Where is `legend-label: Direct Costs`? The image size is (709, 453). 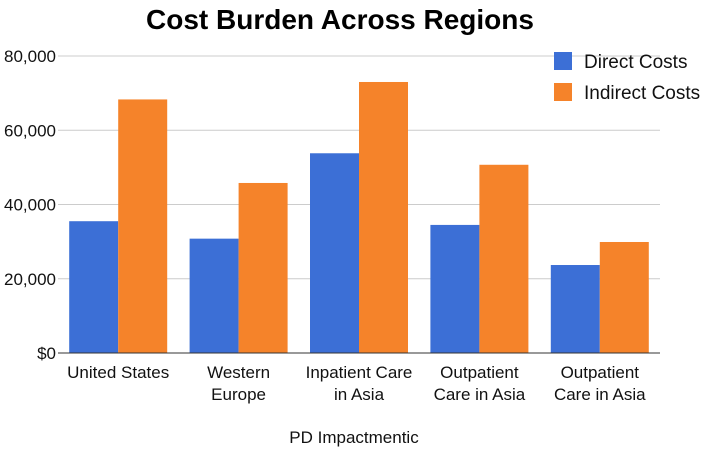 legend-label: Direct Costs is located at coordinates (635, 62).